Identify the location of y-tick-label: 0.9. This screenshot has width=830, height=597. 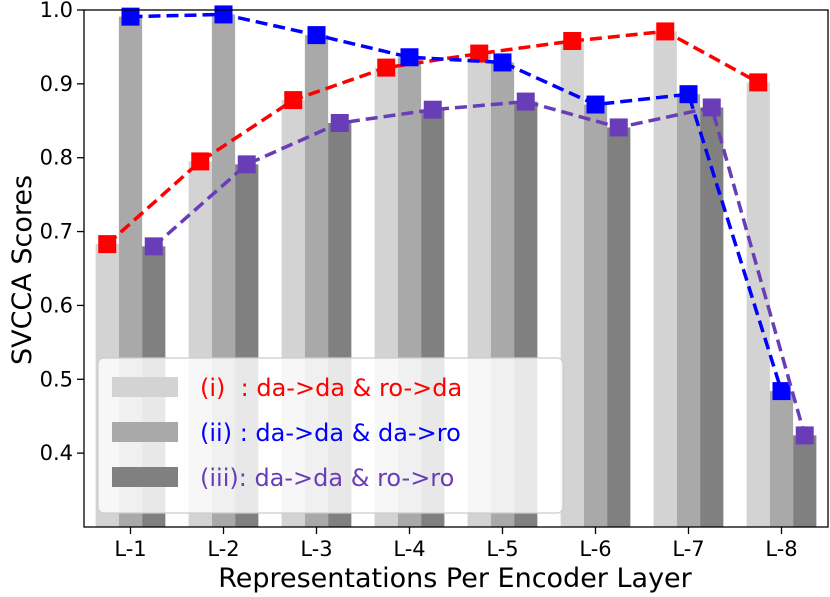
(56, 84).